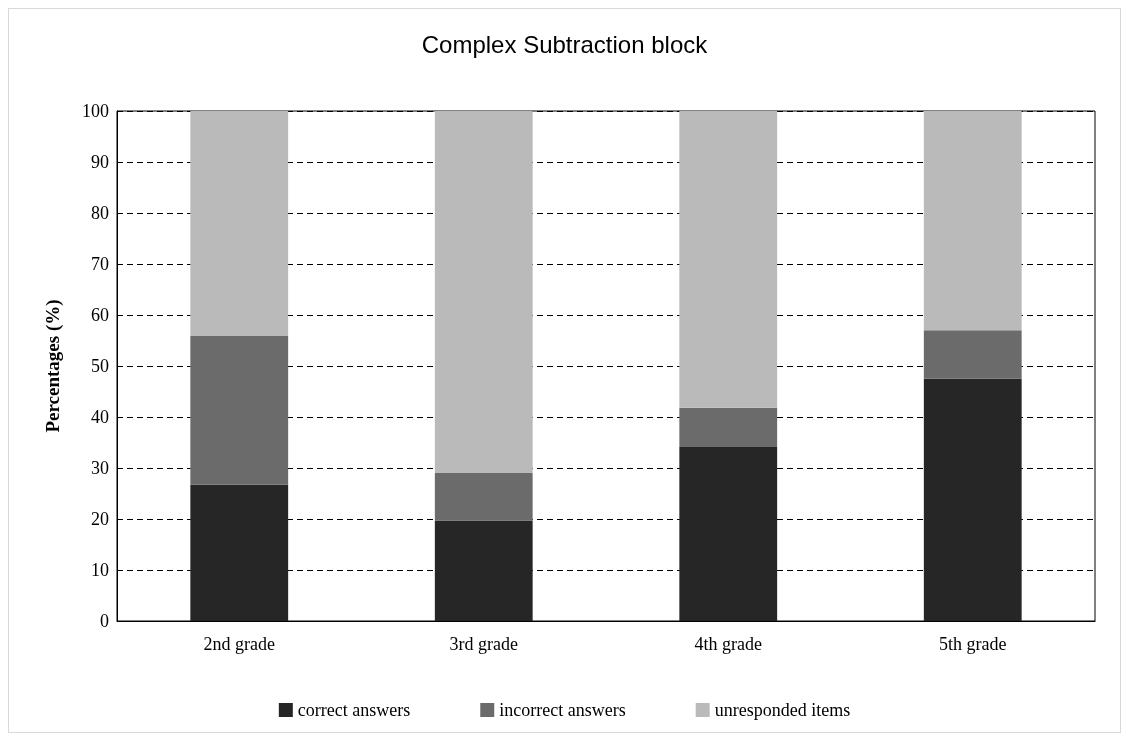 The width and height of the screenshot is (1129, 741). Describe the element at coordinates (973, 644) in the screenshot. I see `x-tick-label: 5th grade` at that location.